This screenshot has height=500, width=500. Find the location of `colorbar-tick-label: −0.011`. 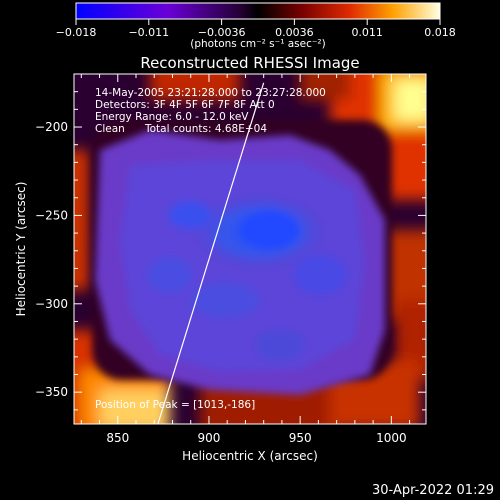

colorbar-tick-label: −0.011 is located at coordinates (148, 32).